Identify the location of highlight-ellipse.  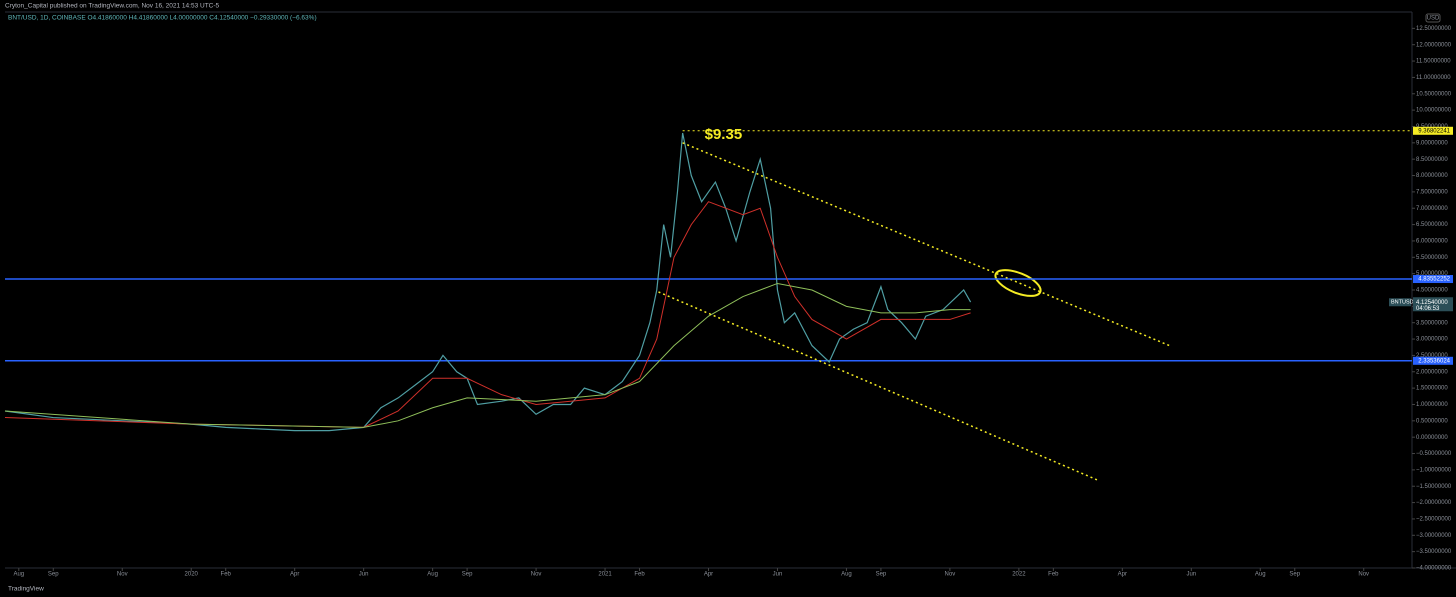
(1018, 283).